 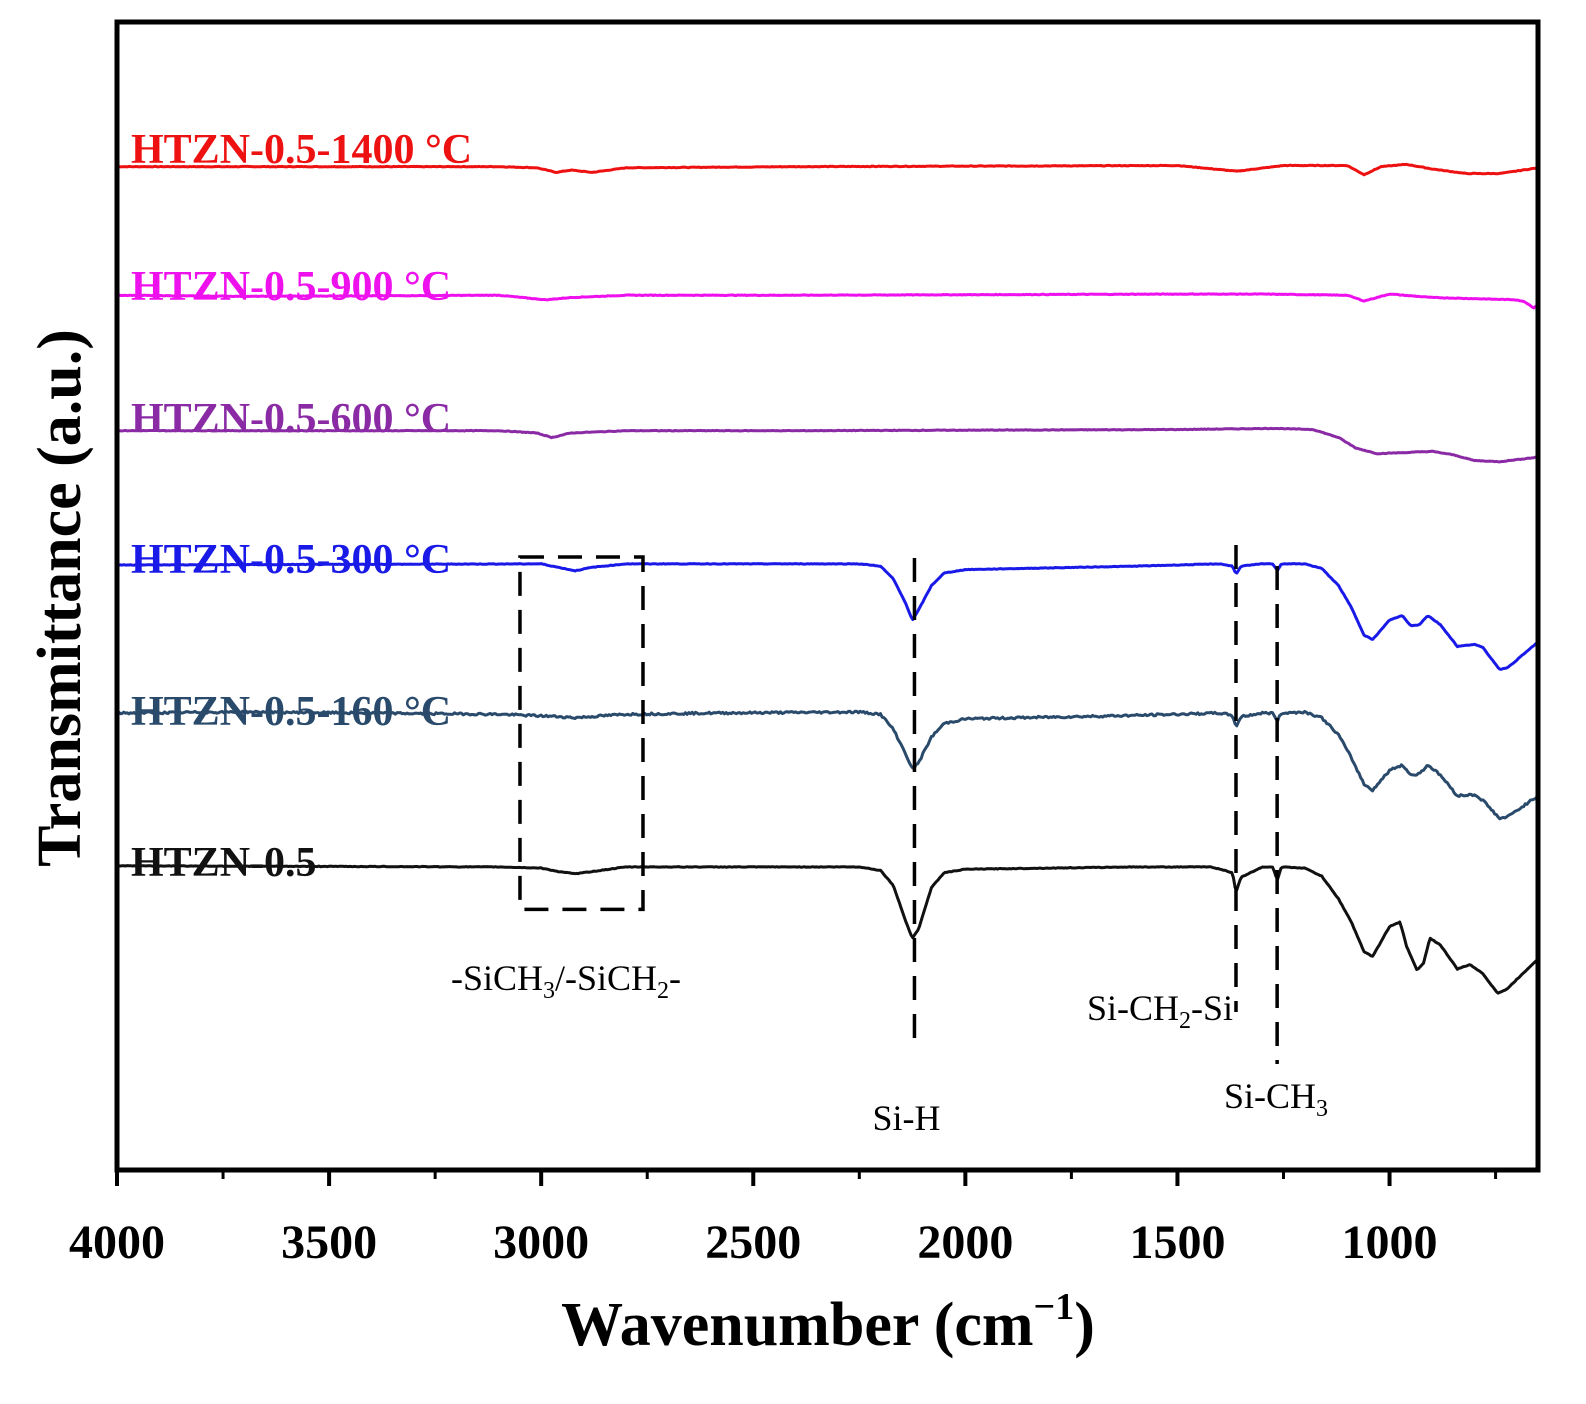 What do you see at coordinates (291, 560) in the screenshot?
I see `legend-label-4: HTZN-0.5-300 °C` at bounding box center [291, 560].